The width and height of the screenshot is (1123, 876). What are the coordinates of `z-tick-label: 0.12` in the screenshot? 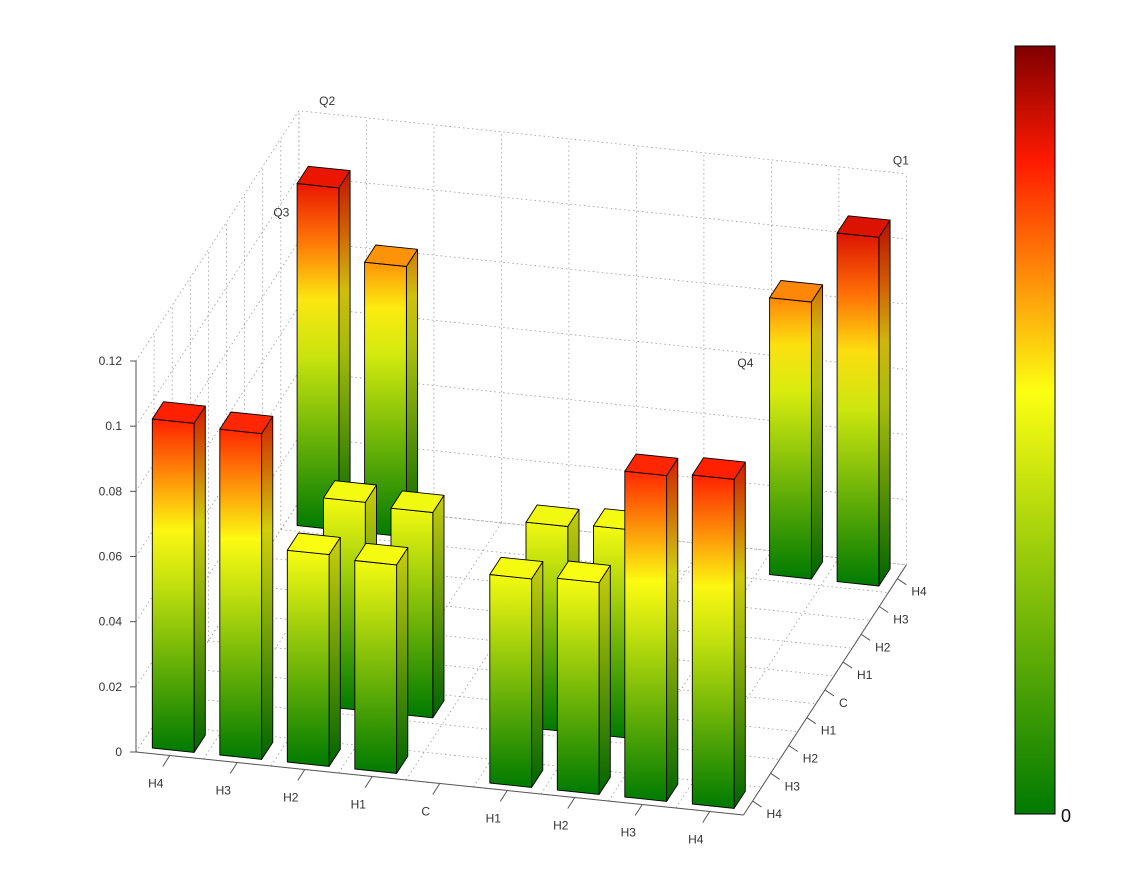 It's located at (111, 361).